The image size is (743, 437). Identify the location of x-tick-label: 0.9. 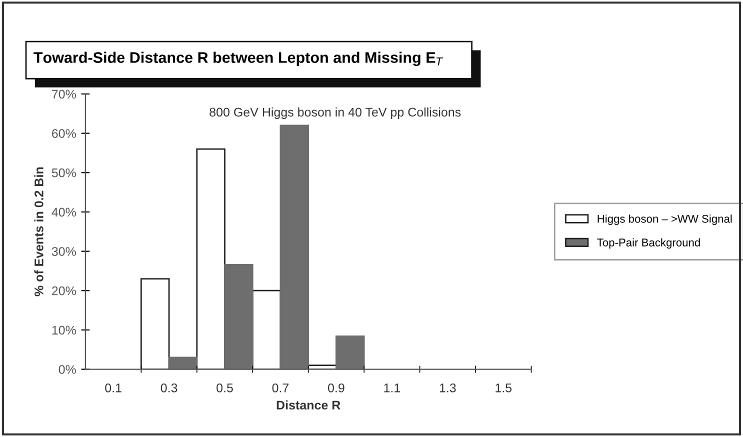
(336, 387).